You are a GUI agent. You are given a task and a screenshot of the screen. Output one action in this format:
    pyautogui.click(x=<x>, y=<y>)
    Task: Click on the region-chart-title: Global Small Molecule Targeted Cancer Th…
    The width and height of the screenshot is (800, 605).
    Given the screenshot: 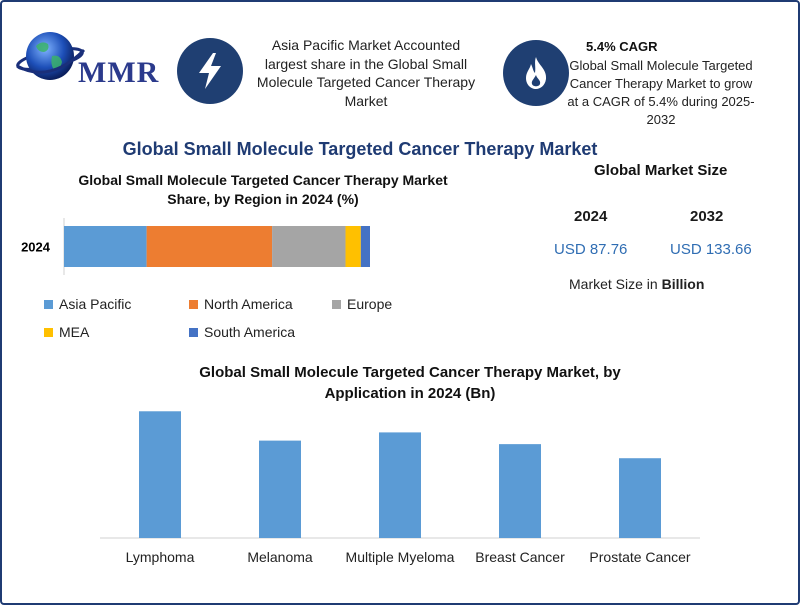 What is the action you would take?
    pyautogui.click(x=263, y=189)
    